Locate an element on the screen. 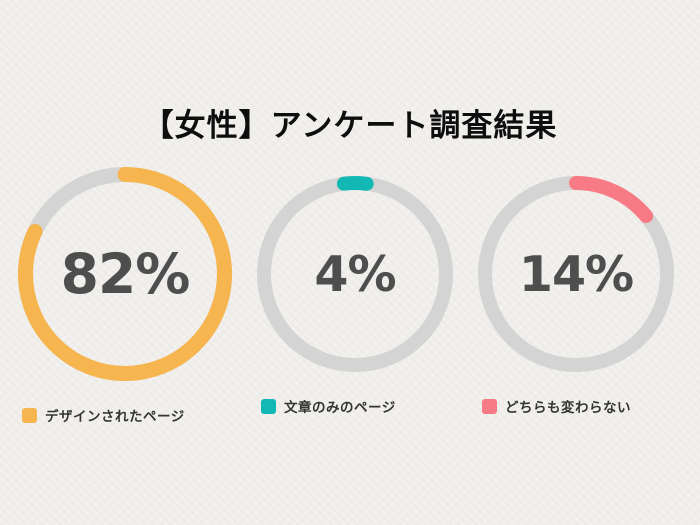 This screenshot has height=525, width=700. percent-label: 14% is located at coordinates (576, 274).